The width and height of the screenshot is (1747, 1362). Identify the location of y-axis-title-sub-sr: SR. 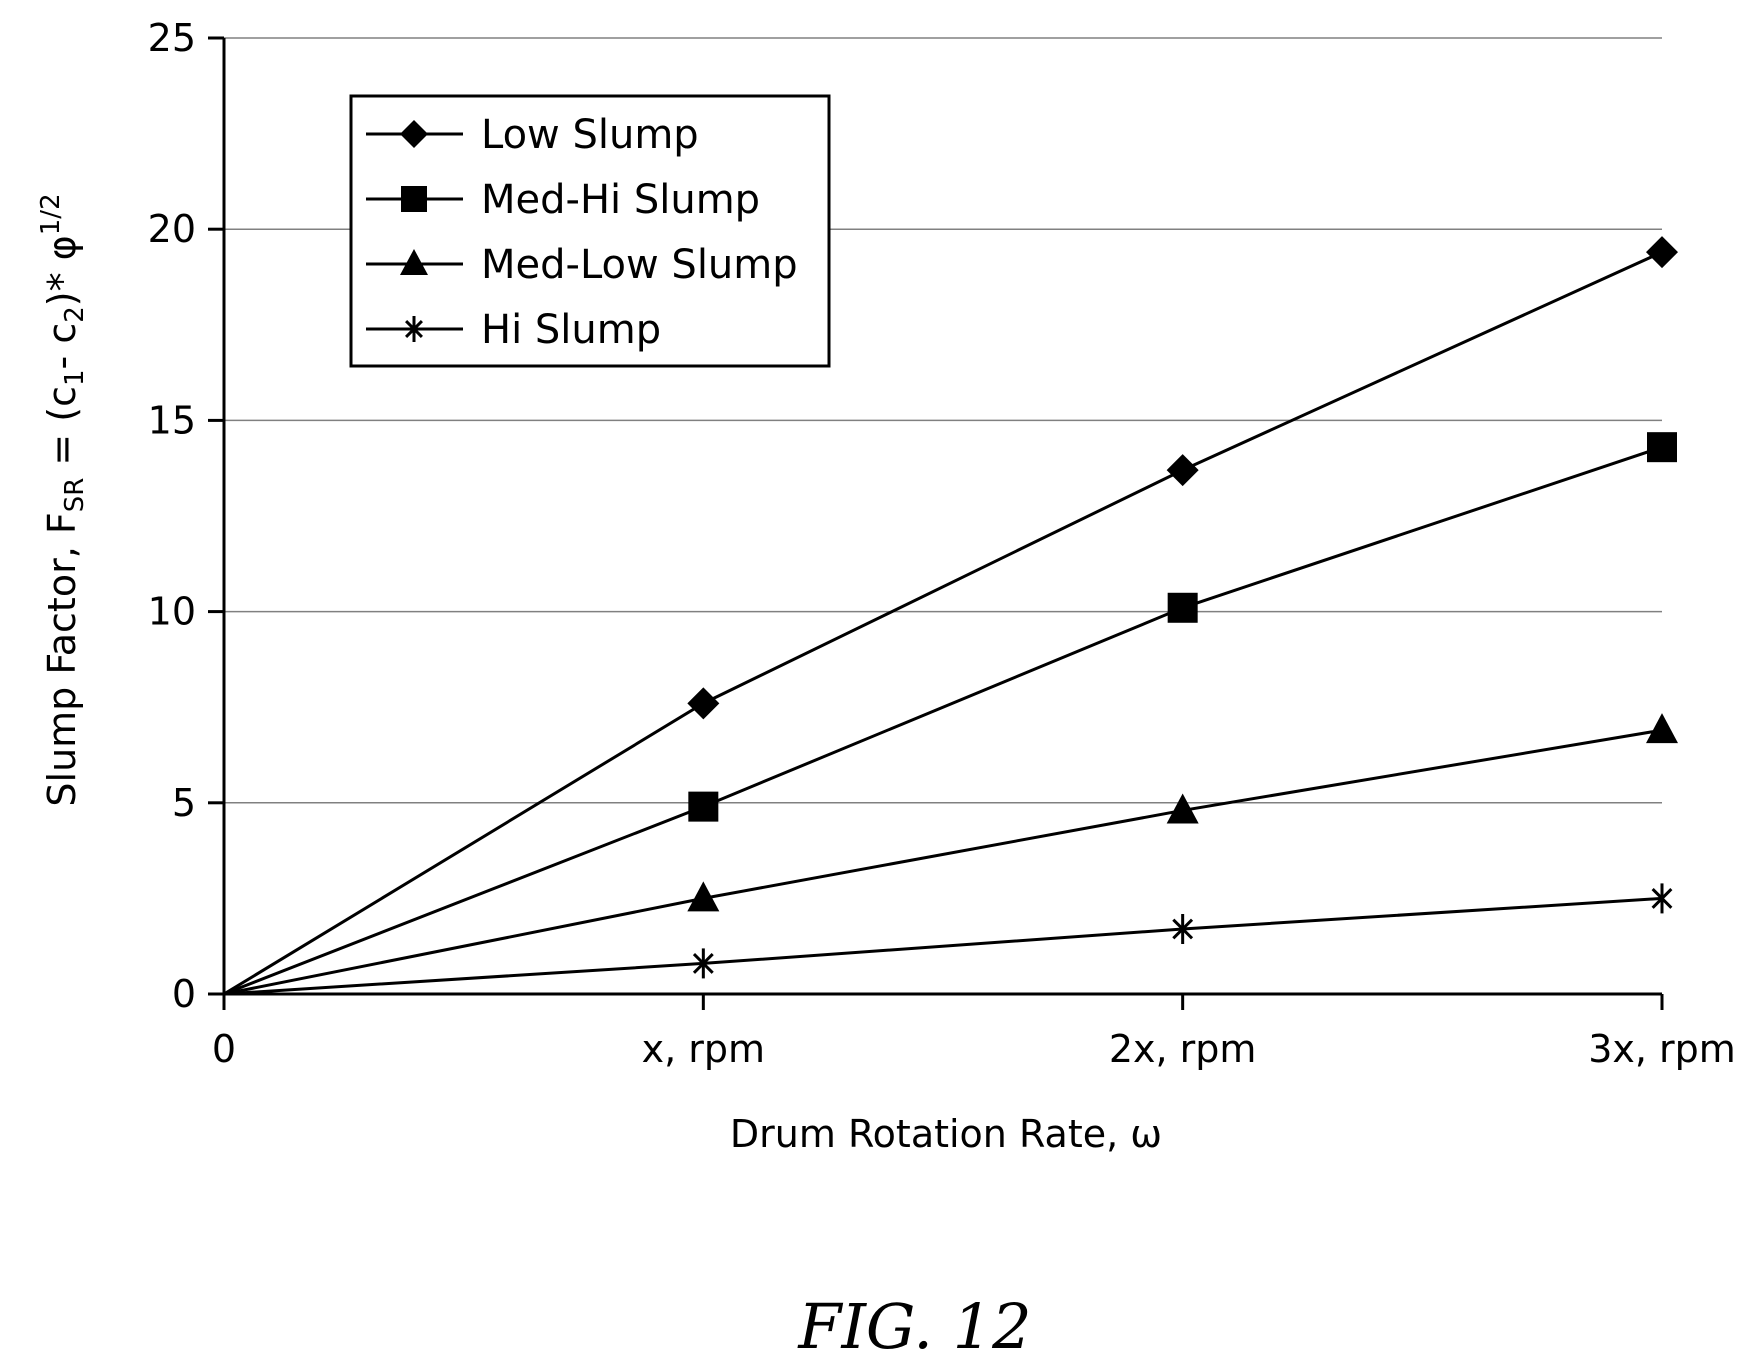
(75, 495).